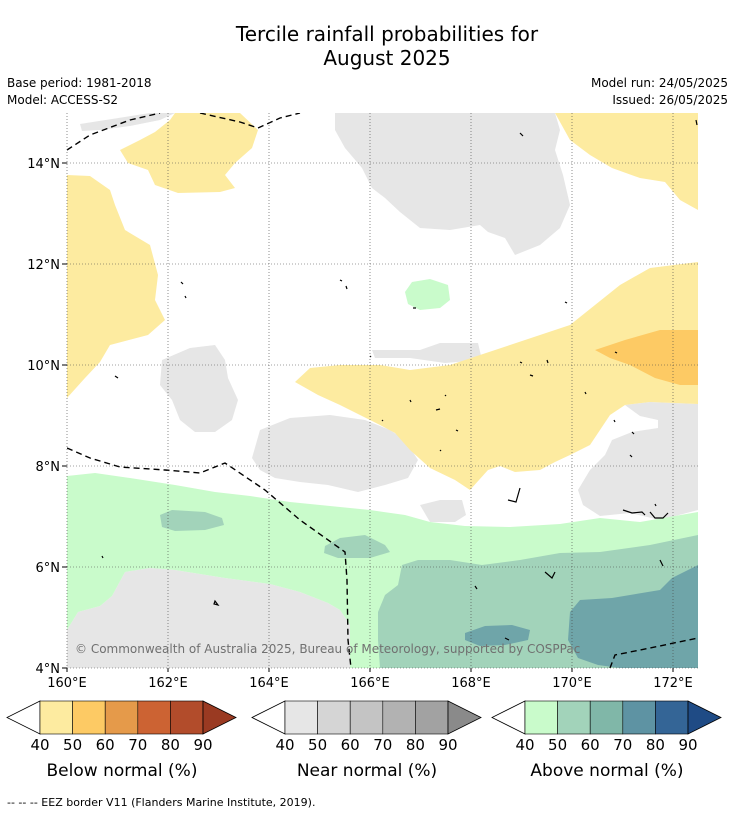 Image resolution: width=736 pixels, height=816 pixels. What do you see at coordinates (335, 453) in the screenshot?
I see `near-normal-region-center` at bounding box center [335, 453].